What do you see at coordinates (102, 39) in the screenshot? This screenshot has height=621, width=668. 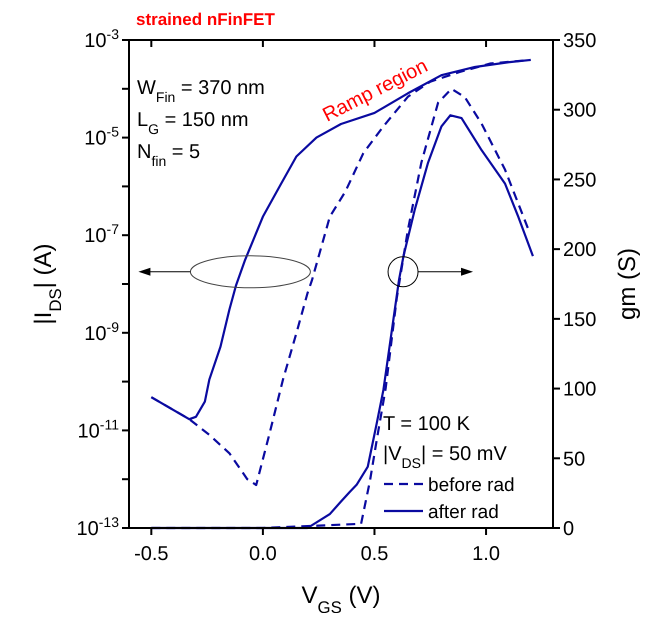 I see `y-tick-label: 10$^{-3}$` at bounding box center [102, 39].